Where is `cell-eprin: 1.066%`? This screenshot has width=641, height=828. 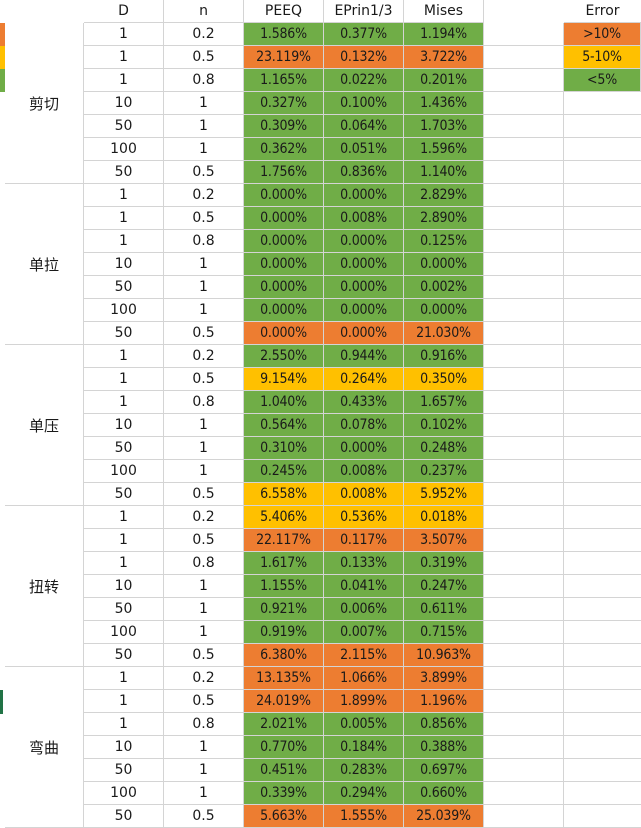 cell-eprin: 1.066% is located at coordinates (364, 678).